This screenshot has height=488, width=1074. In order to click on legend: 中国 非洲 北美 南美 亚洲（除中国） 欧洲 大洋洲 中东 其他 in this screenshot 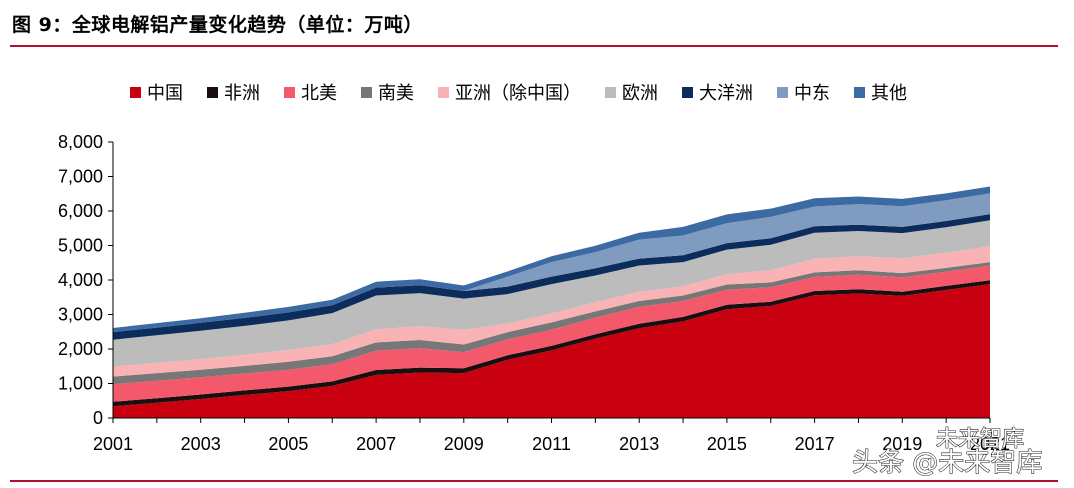, I will do `click(518, 93)`.